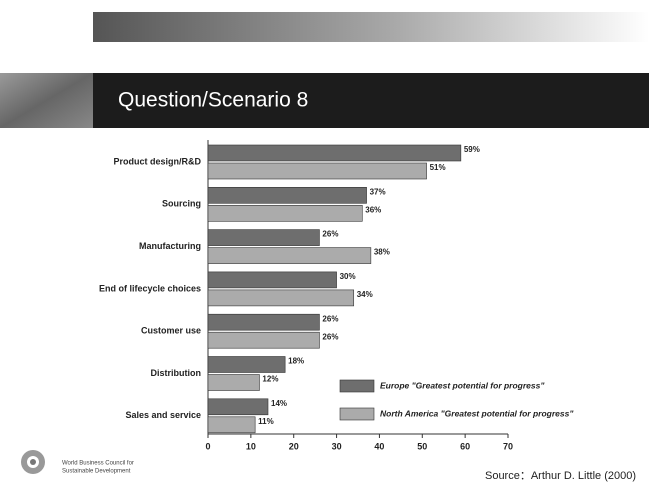 Image resolution: width=649 pixels, height=493 pixels. What do you see at coordinates (378, 191) in the screenshot?
I see `value-label: 37%` at bounding box center [378, 191].